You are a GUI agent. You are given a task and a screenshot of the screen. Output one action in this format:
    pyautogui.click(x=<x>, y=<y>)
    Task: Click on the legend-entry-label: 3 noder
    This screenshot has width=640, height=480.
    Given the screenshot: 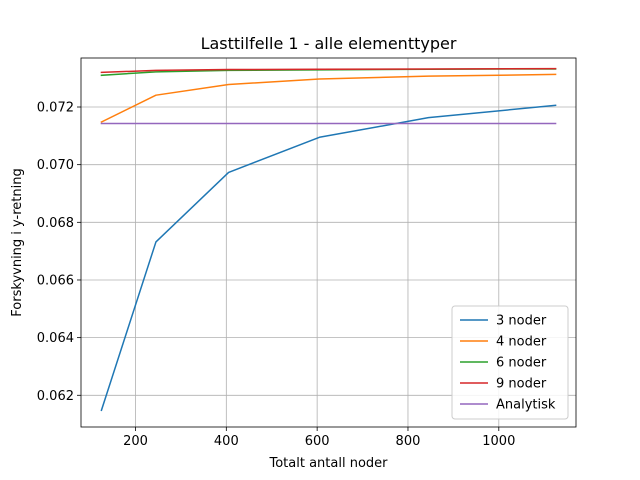 What is the action you would take?
    pyautogui.click(x=521, y=321)
    